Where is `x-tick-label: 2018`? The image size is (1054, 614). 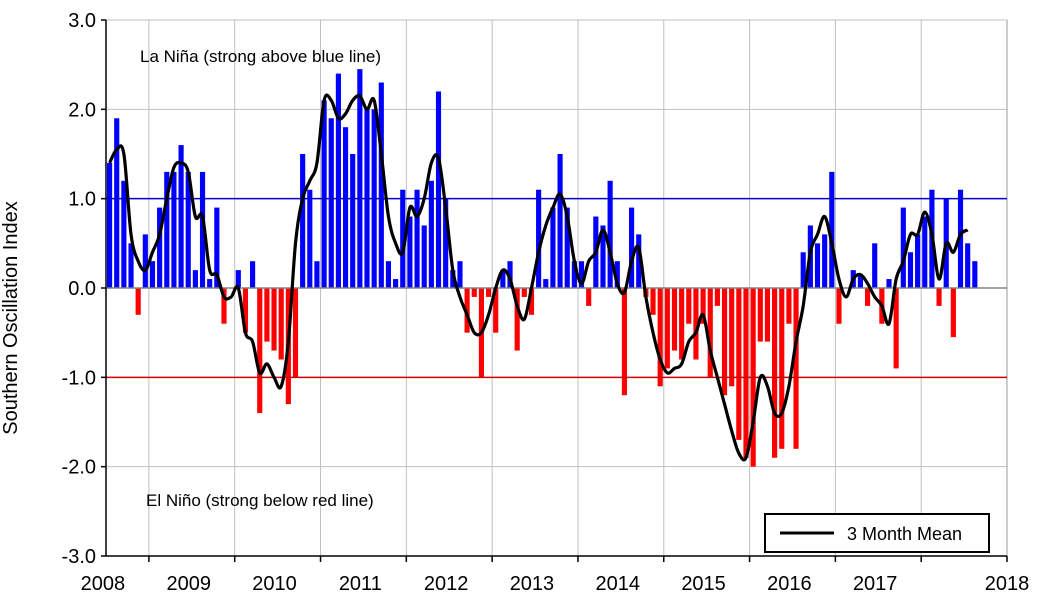
x-tick-label: 2018 is located at coordinates (1007, 584).